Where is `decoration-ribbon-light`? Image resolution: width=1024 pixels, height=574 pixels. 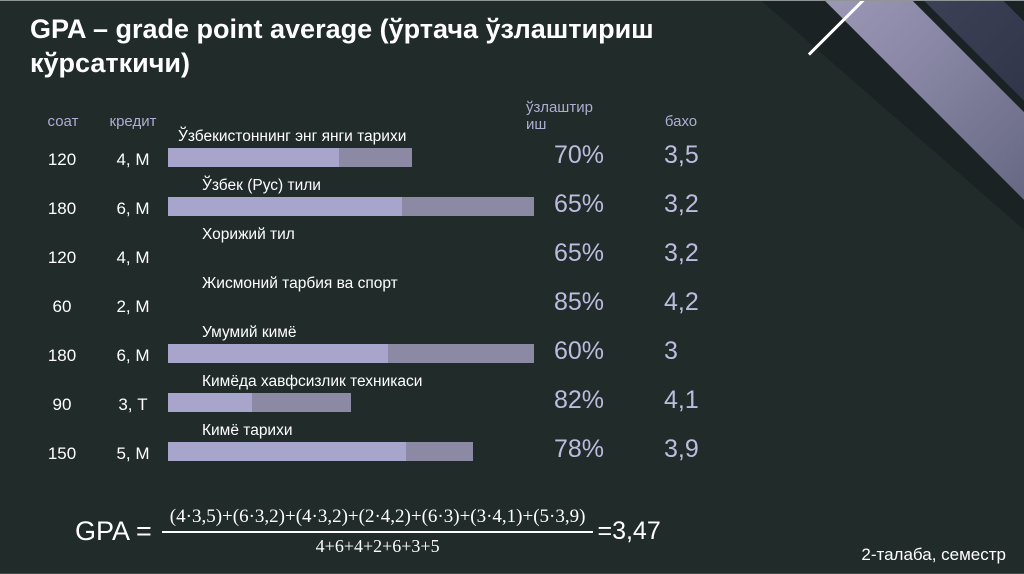 decoration-ribbon-light is located at coordinates (899, 128).